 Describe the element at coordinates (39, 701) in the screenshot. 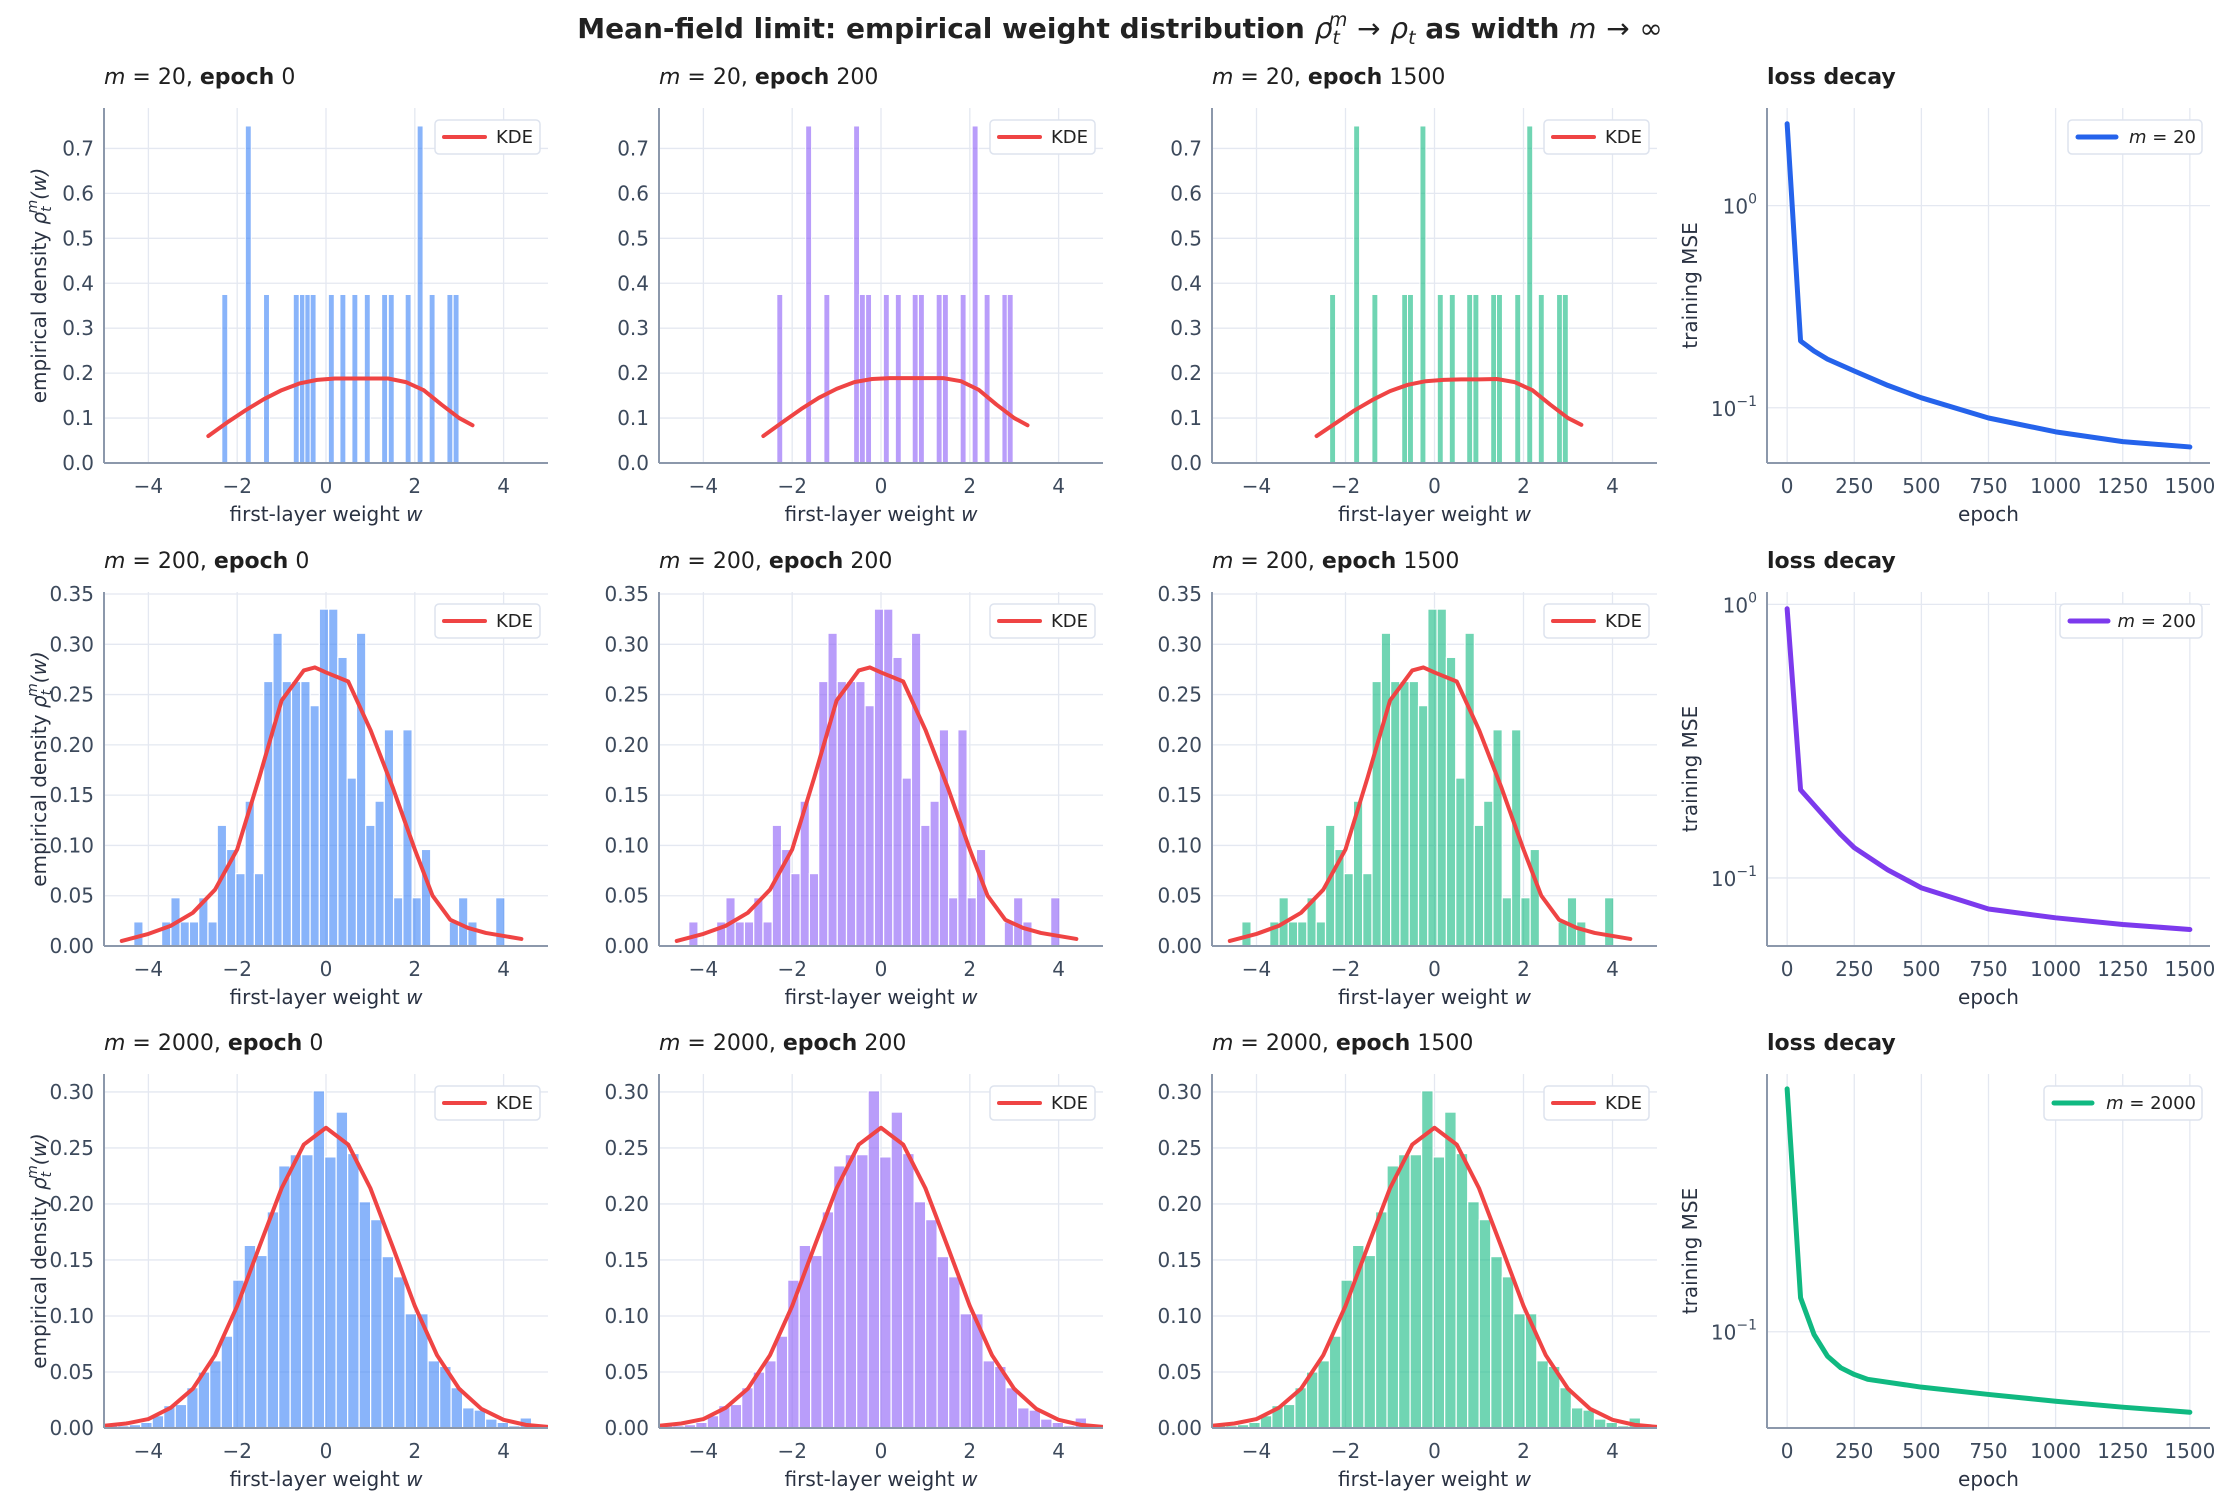

I see `text-part: ρ` at that location.